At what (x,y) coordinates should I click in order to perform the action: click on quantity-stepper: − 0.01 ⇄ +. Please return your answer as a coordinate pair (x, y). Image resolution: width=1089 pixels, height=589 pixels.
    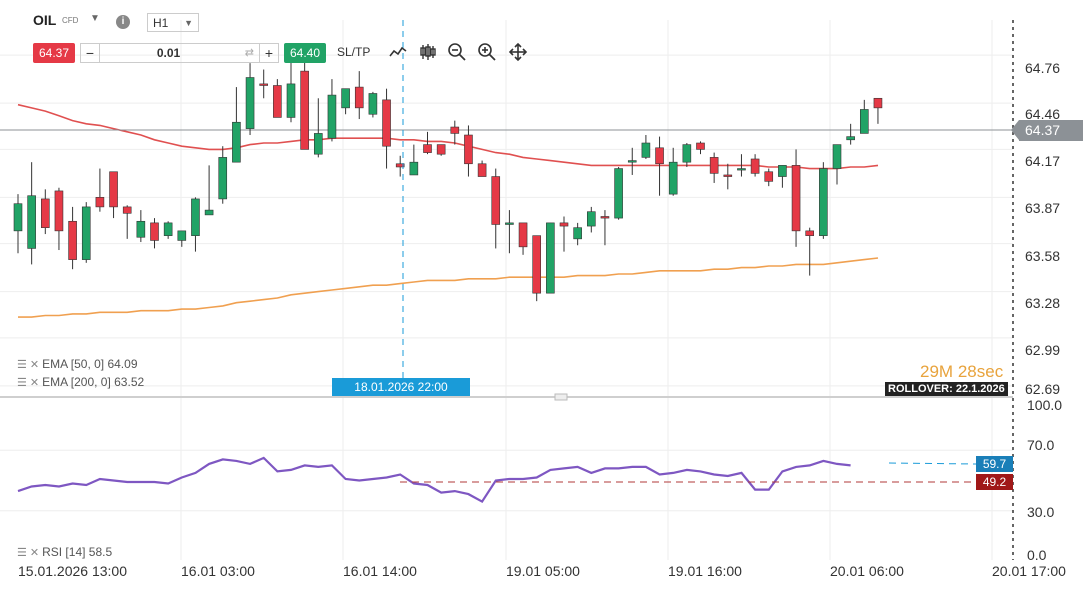
    Looking at the image, I should click on (179, 53).